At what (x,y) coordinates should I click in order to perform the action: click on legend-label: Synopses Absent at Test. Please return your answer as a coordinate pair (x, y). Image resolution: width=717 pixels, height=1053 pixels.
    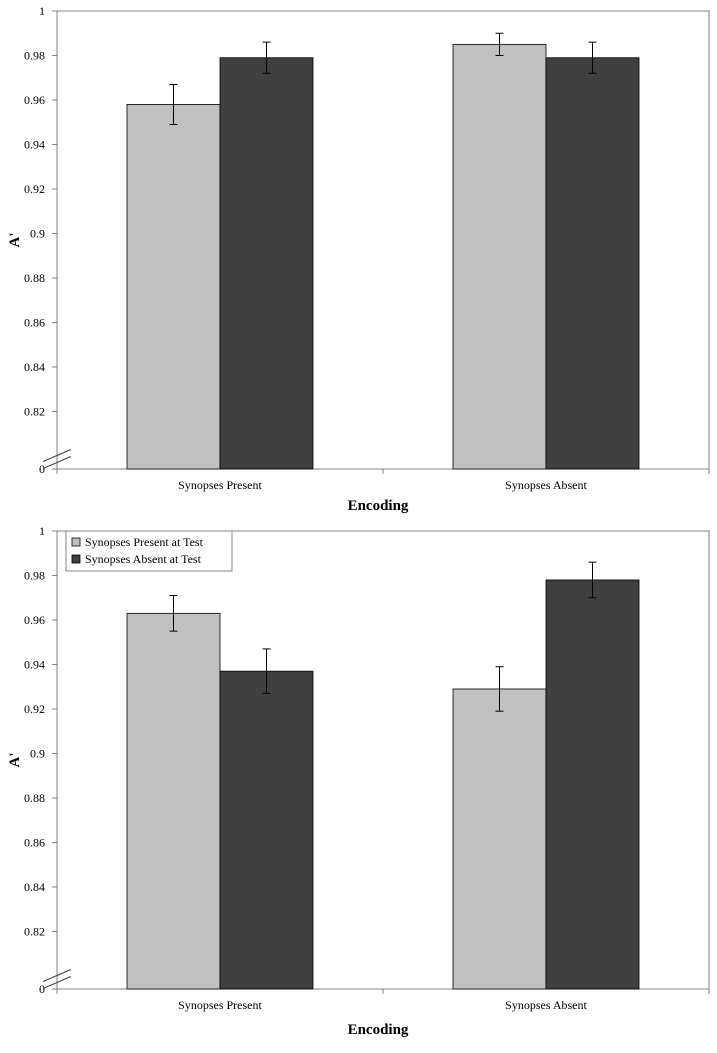
    Looking at the image, I should click on (143, 559).